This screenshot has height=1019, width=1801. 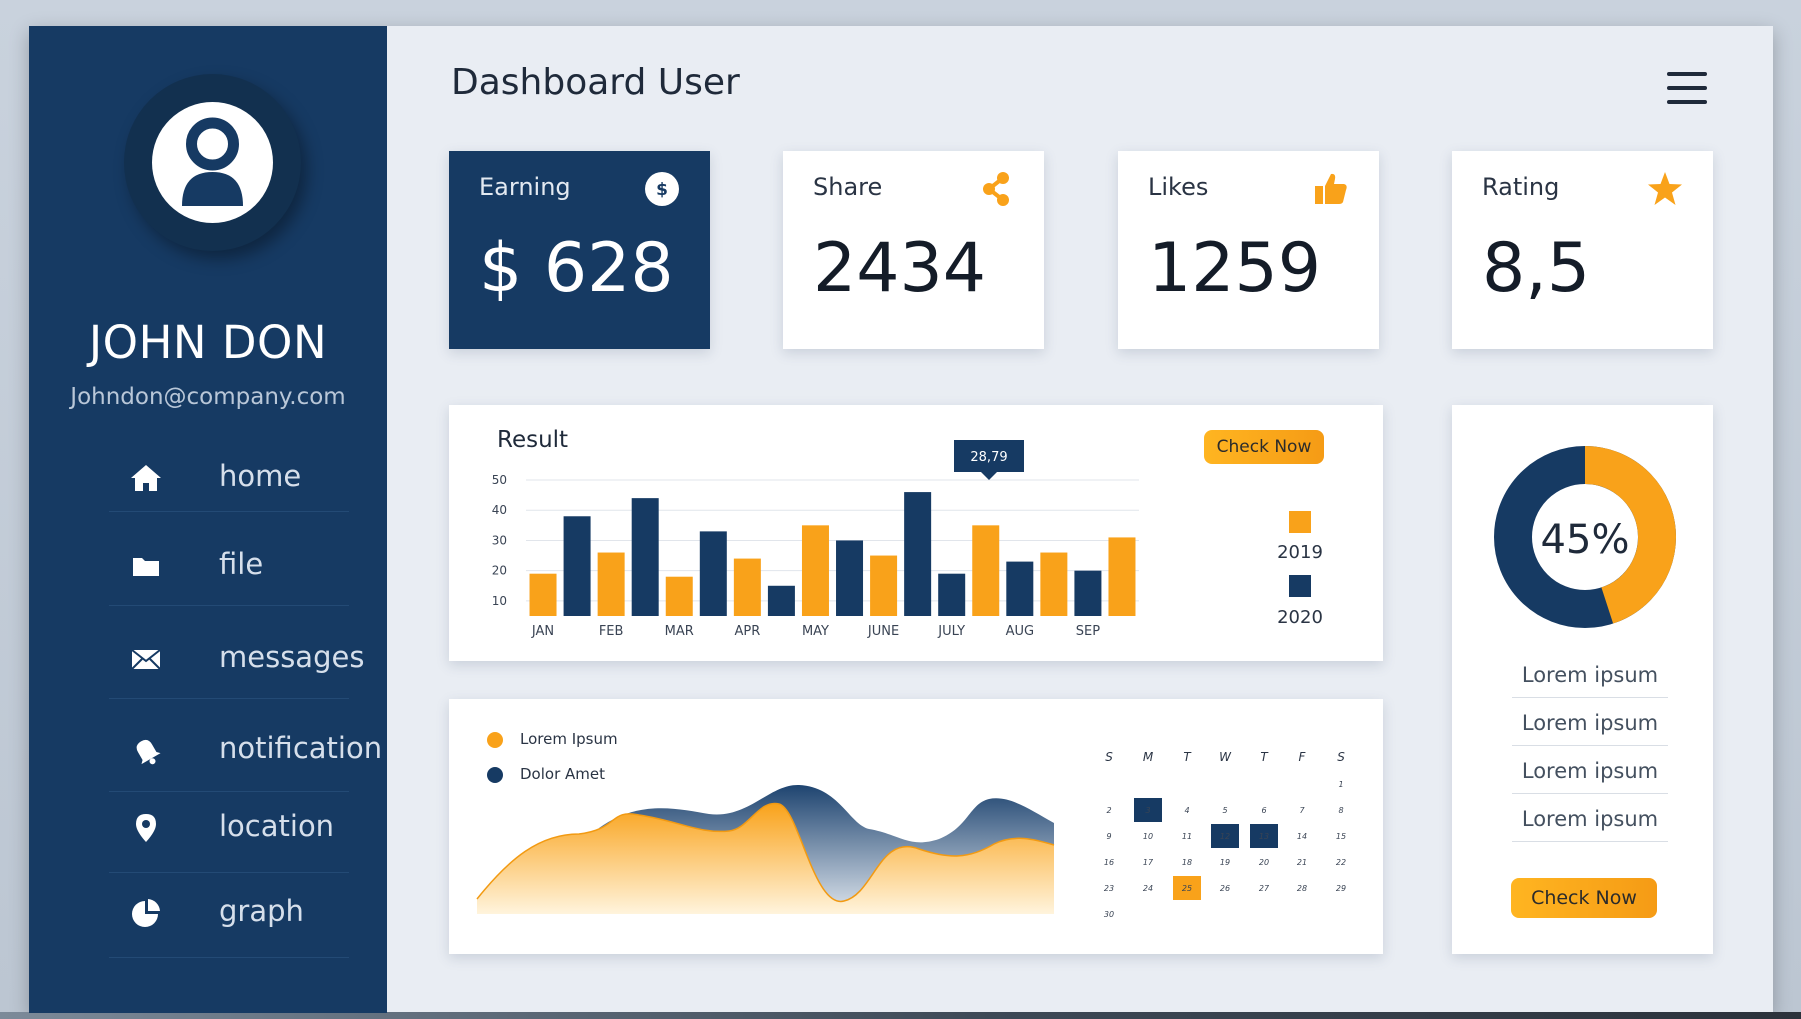 What do you see at coordinates (1264, 447) in the screenshot?
I see `check-now-button: Check Now` at bounding box center [1264, 447].